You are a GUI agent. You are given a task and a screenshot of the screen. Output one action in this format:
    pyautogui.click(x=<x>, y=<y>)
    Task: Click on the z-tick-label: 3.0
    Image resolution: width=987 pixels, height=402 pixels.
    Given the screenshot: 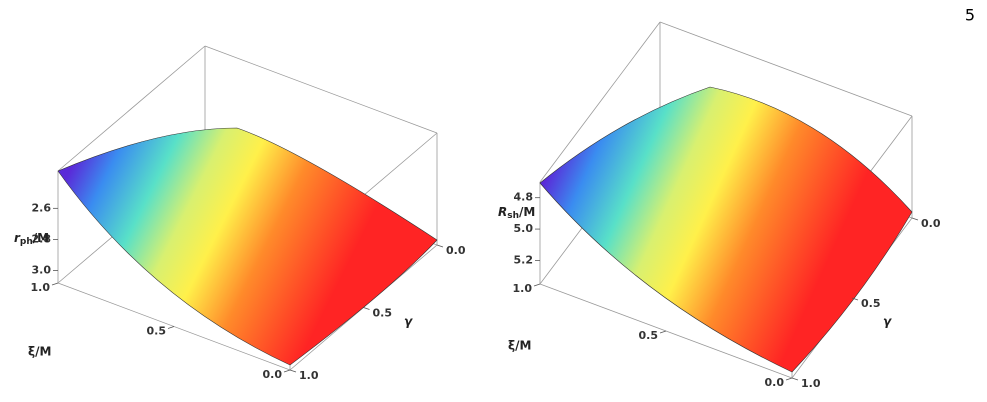 What is the action you would take?
    pyautogui.click(x=42, y=270)
    